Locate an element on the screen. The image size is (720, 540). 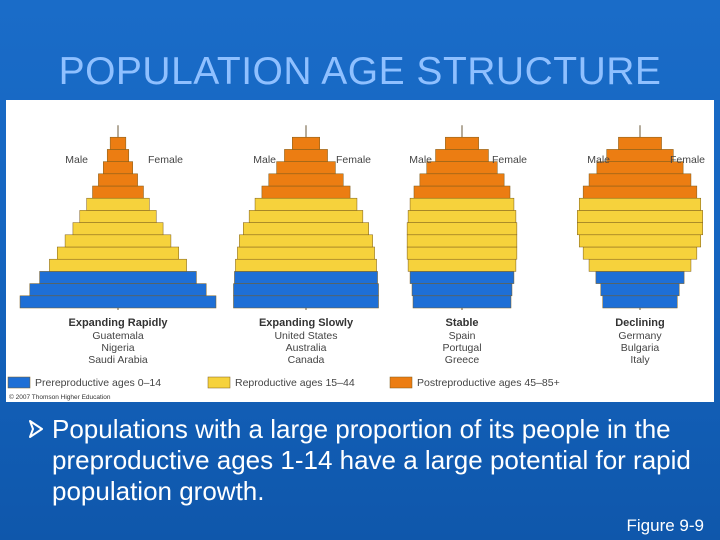
pyramid-country: Canada is located at coordinates (306, 360).